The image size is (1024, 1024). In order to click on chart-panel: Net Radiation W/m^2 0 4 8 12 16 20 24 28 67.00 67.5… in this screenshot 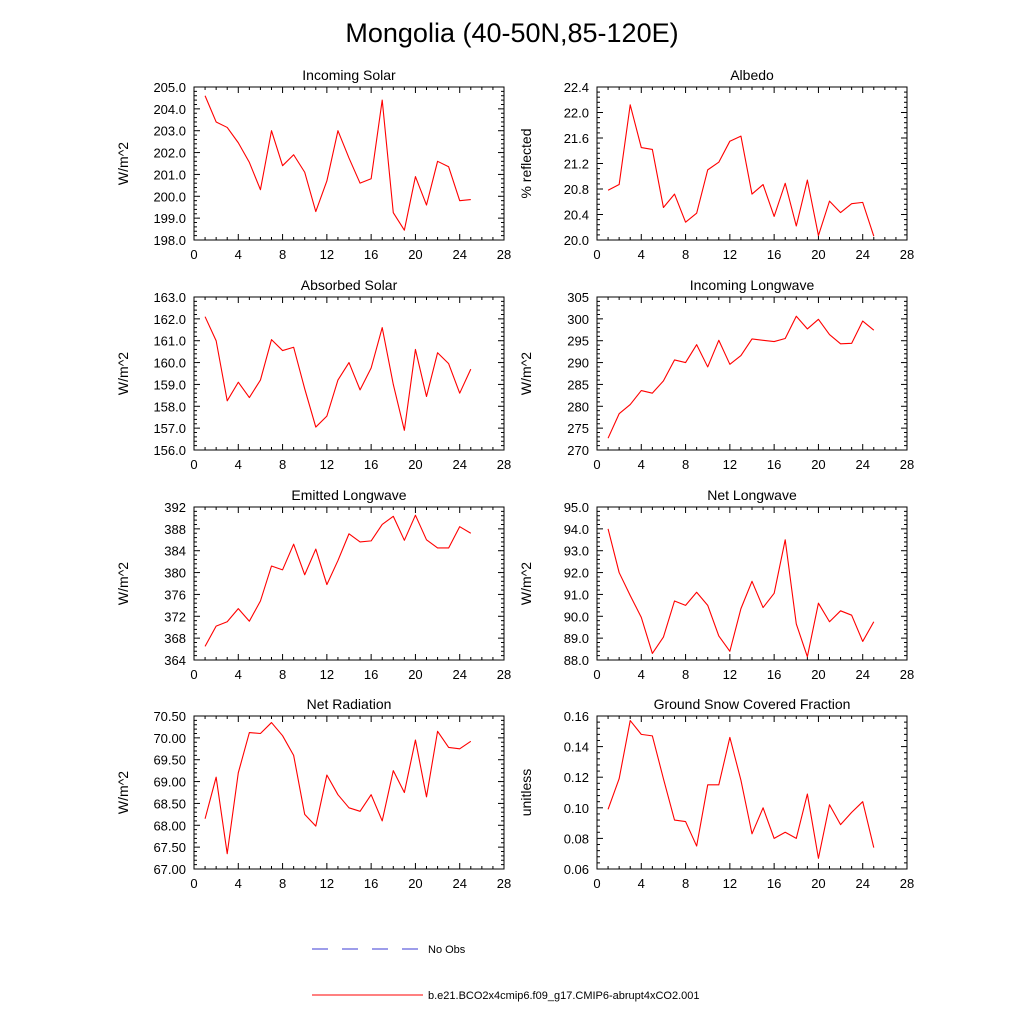, I will do `click(313, 793)`.